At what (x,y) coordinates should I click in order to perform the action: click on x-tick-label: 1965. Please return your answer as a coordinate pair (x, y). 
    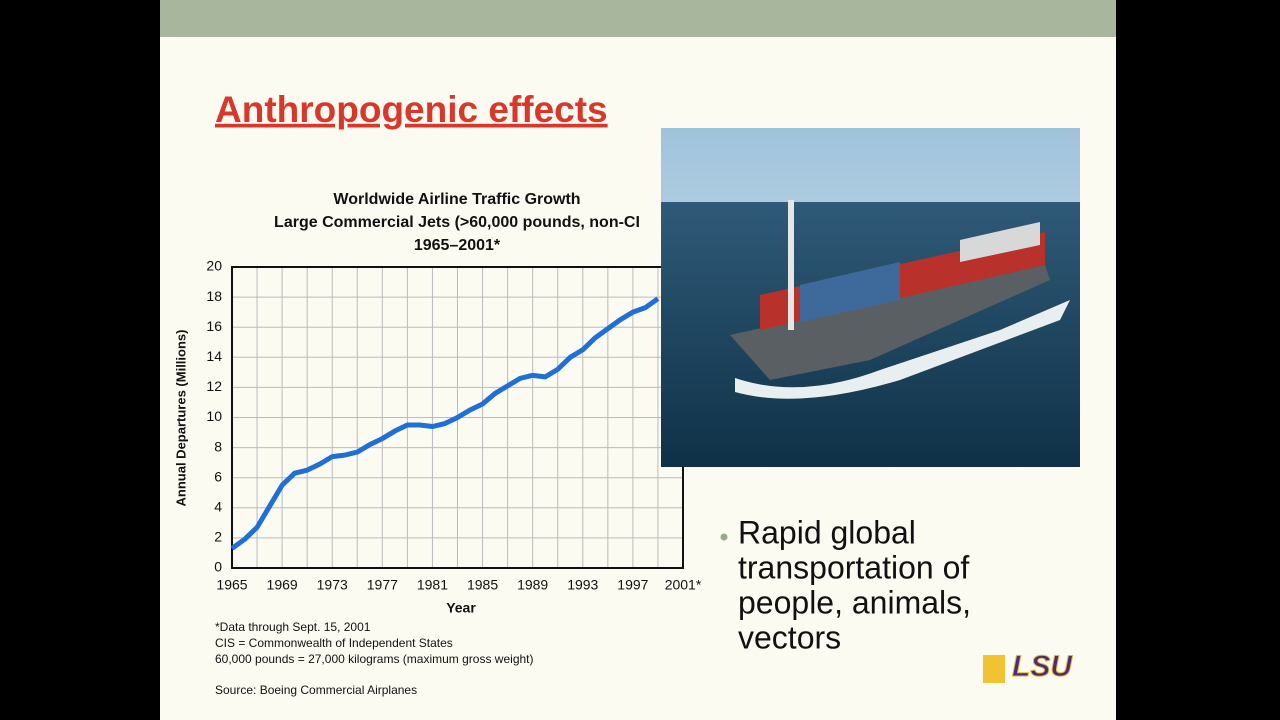
    Looking at the image, I should click on (231, 585).